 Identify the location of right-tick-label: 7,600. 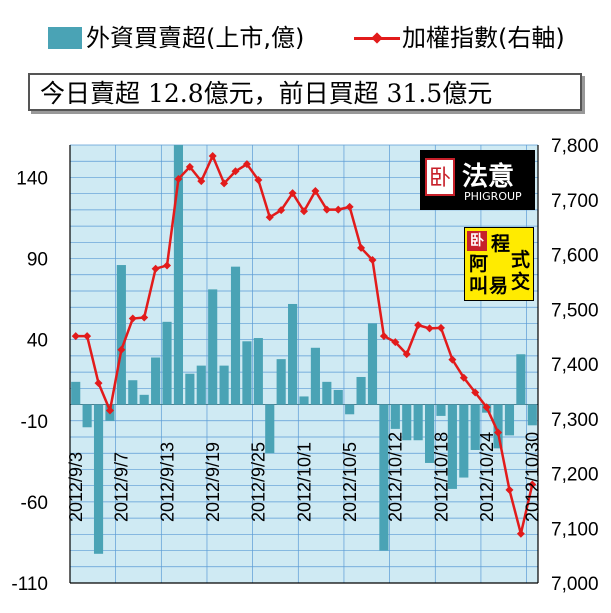
(575, 256).